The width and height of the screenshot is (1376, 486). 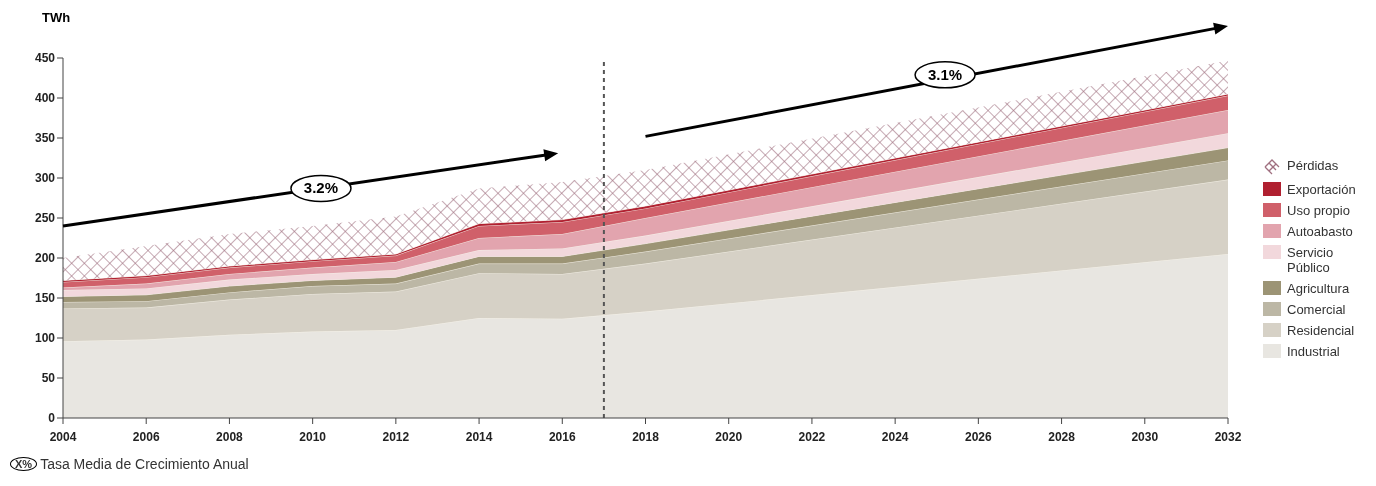 What do you see at coordinates (45, 298) in the screenshot?
I see `y-tick-label: 150` at bounding box center [45, 298].